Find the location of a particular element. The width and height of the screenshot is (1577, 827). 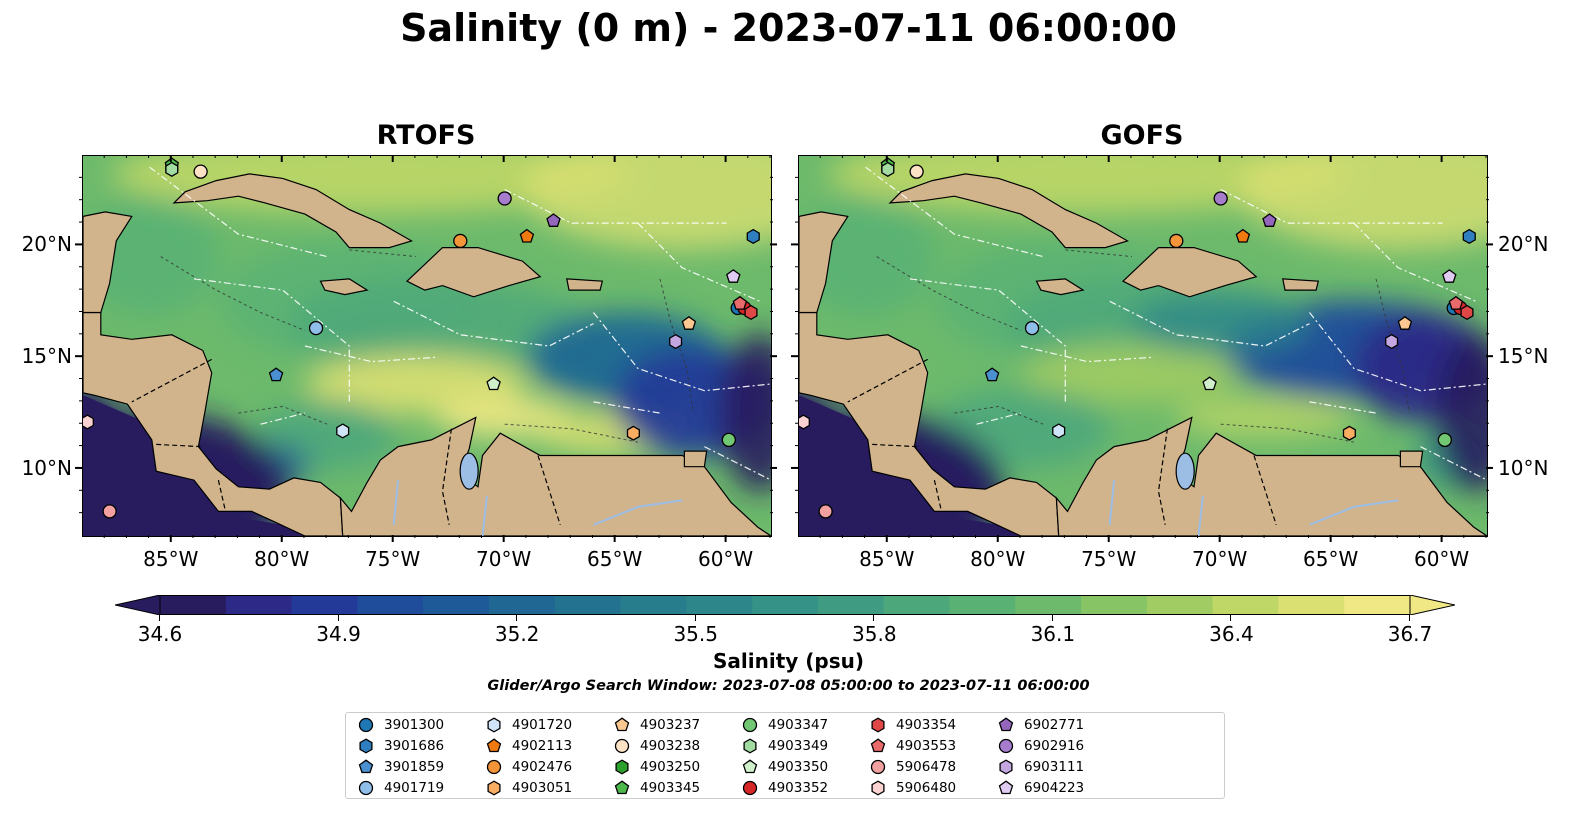

legend-label: 3901300 is located at coordinates (414, 725).